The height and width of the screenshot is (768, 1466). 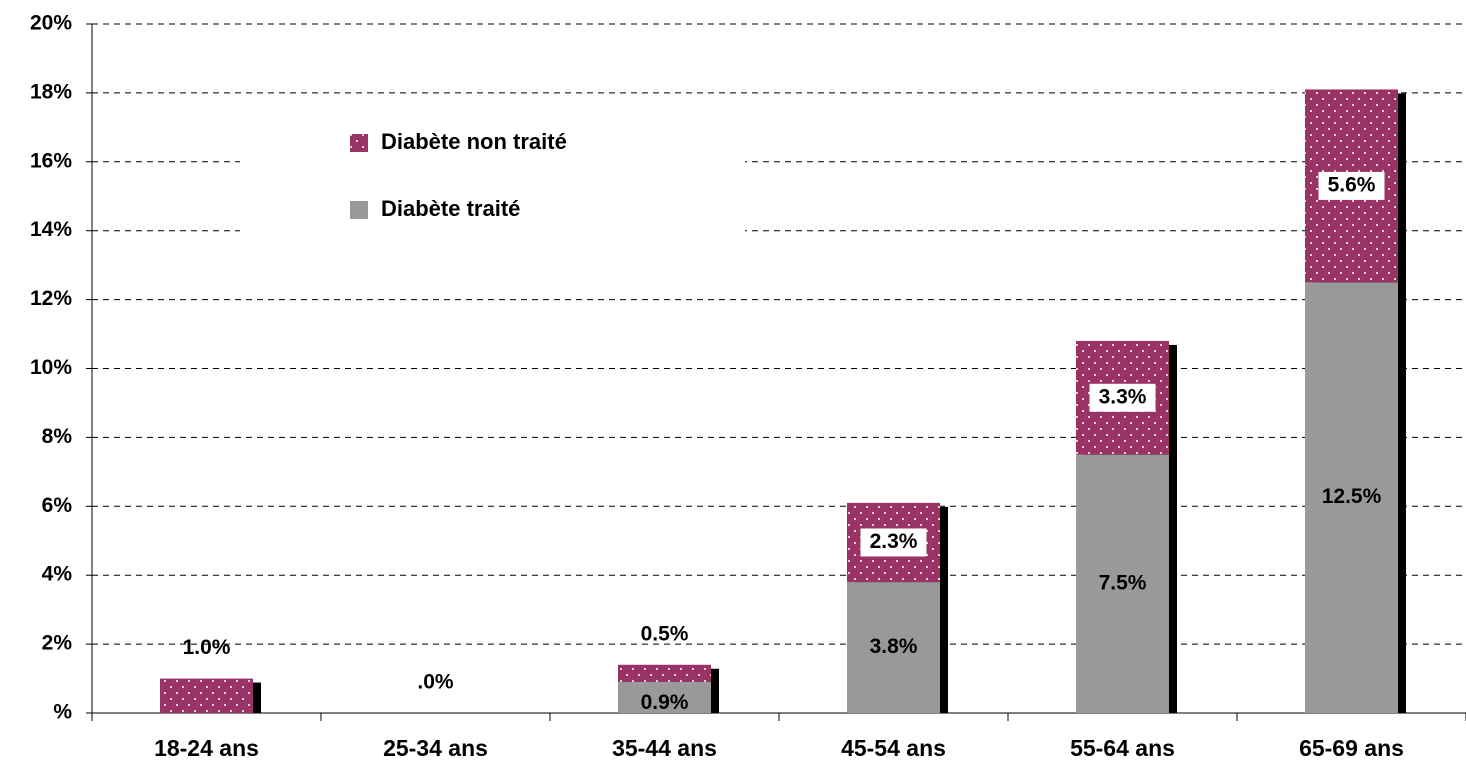 I want to click on y-tick-label: %, so click(x=62, y=712).